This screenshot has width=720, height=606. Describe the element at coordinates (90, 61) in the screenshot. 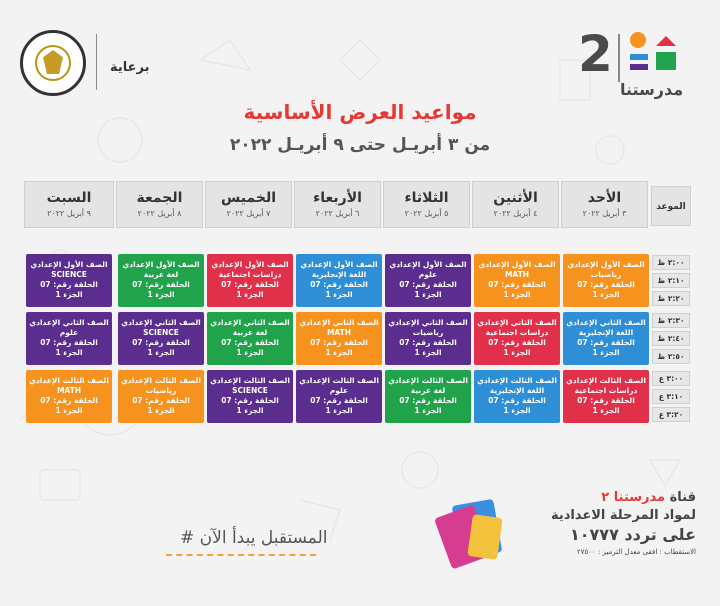

I see `sponsor-block: برعاية` at that location.